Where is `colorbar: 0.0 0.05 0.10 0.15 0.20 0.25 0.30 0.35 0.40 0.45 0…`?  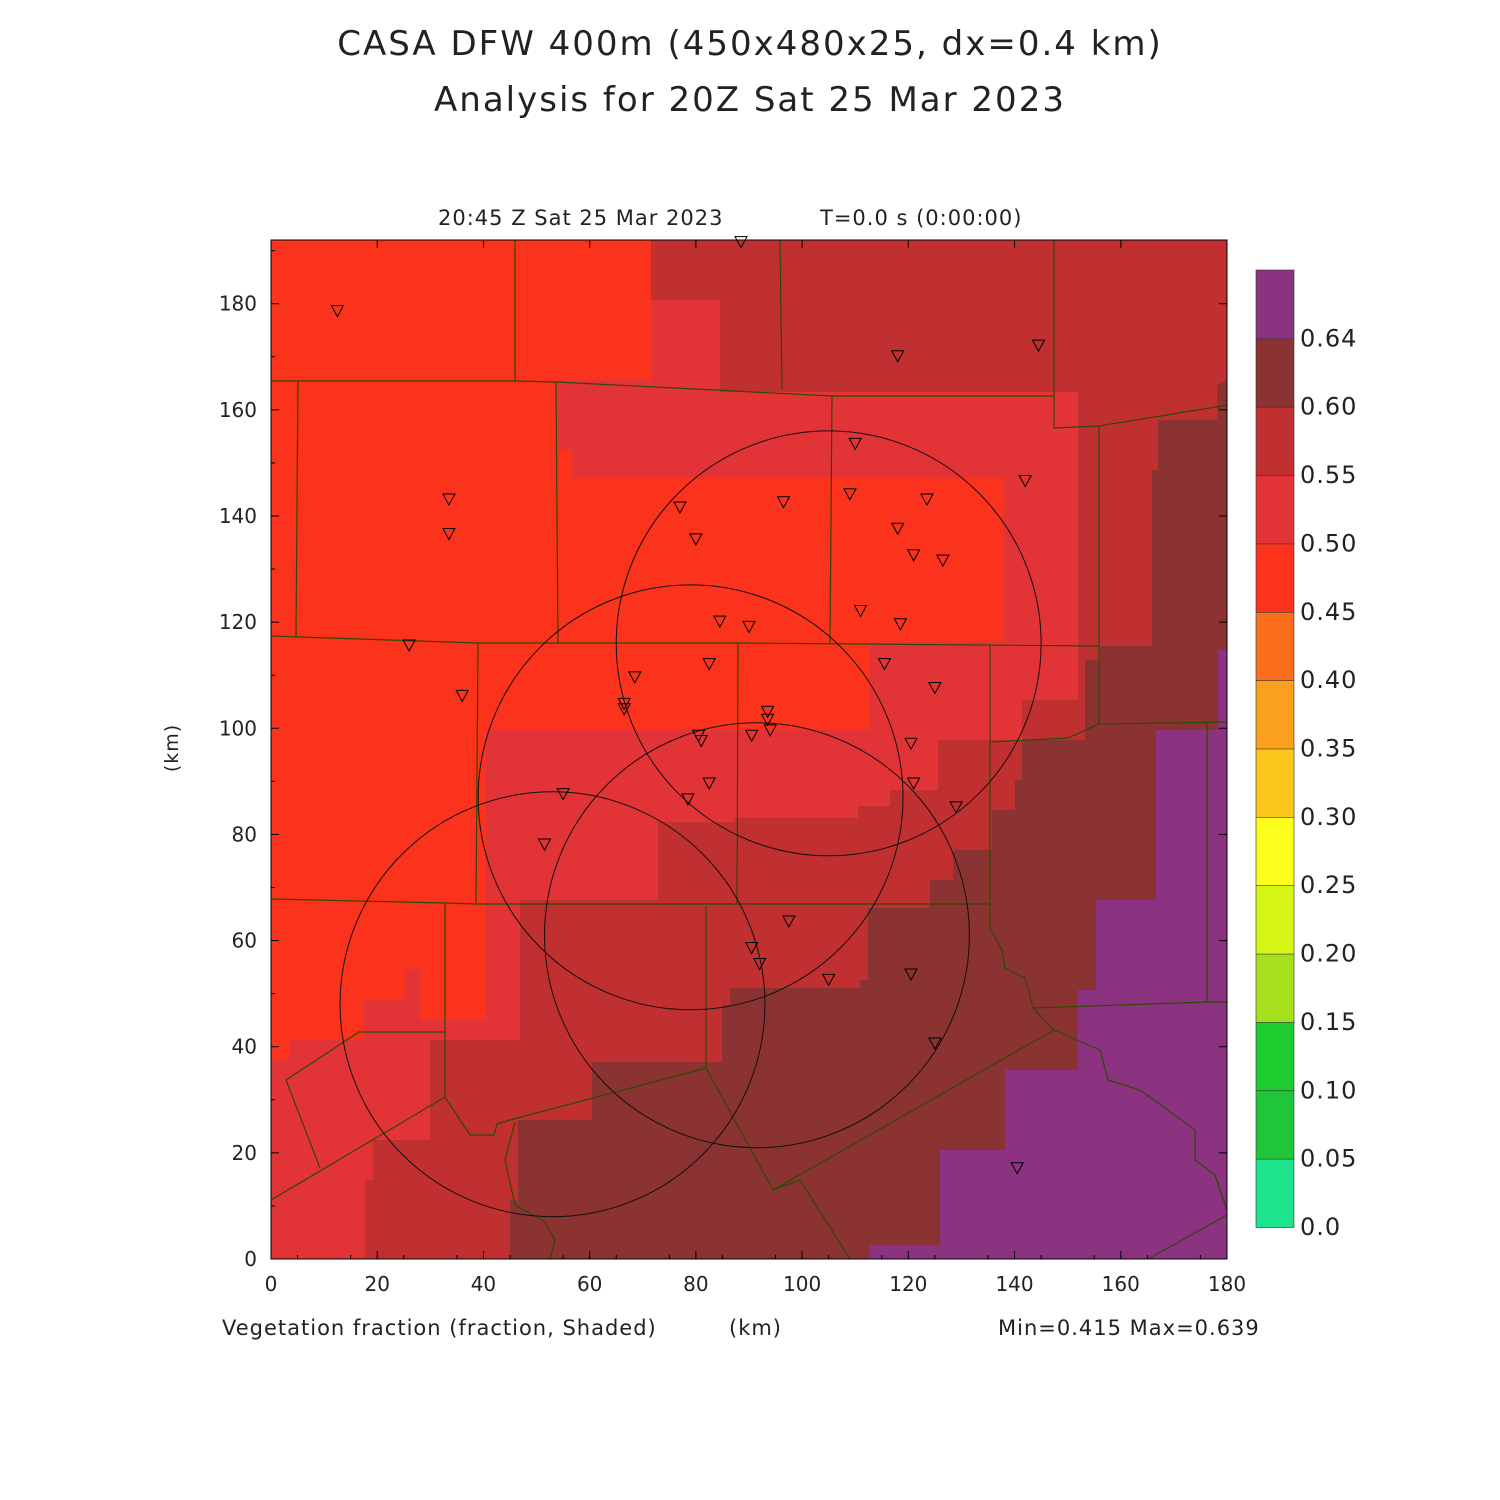
colorbar: 0.0 0.05 0.10 0.15 0.20 0.25 0.30 0.35 0.40 0.45 0… is located at coordinates (1306, 755).